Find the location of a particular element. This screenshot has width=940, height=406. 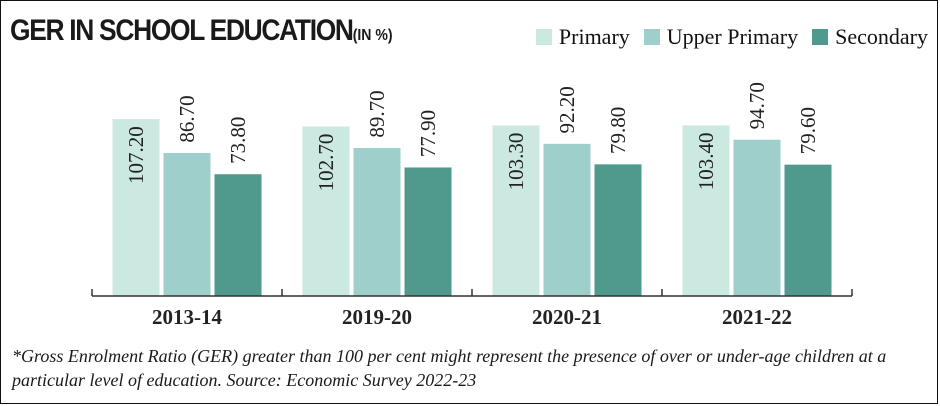

legend-item-secondary: Secondary is located at coordinates (870, 37).